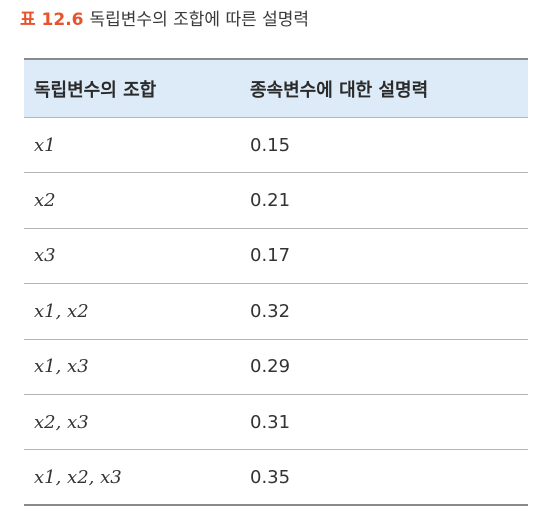 This screenshot has width=551, height=519. I want to click on header-explanatory-power: 종속변수에 대한 설명력, so click(339, 90).